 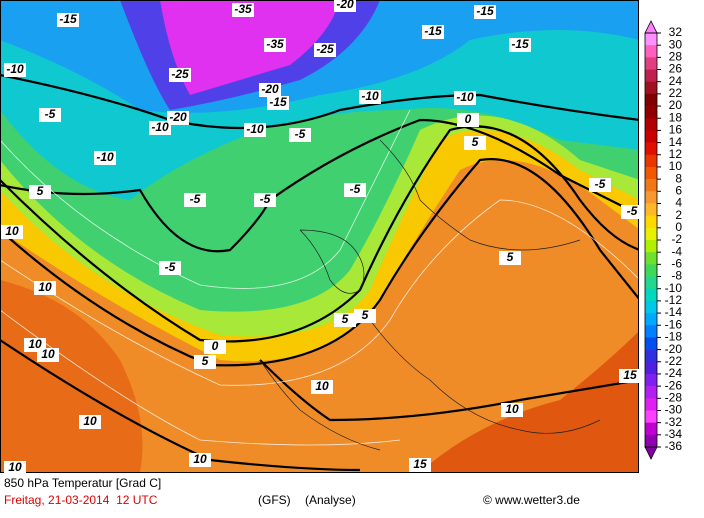 What do you see at coordinates (651, 27) in the screenshot?
I see `colorbar-top` at bounding box center [651, 27].